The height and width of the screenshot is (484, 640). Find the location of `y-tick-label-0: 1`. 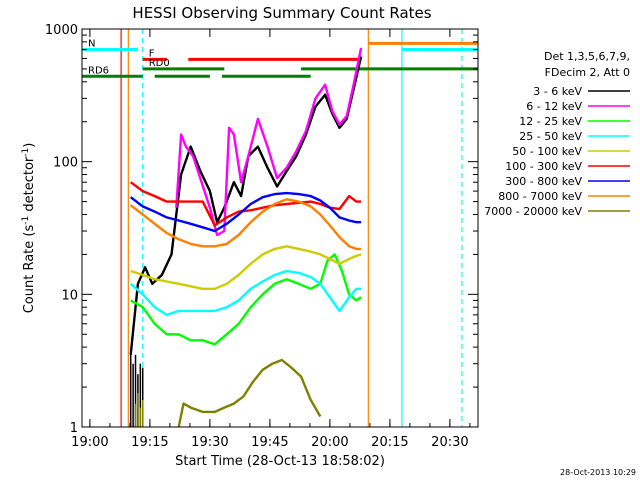

y-tick-label-0: 1 is located at coordinates (74, 428).